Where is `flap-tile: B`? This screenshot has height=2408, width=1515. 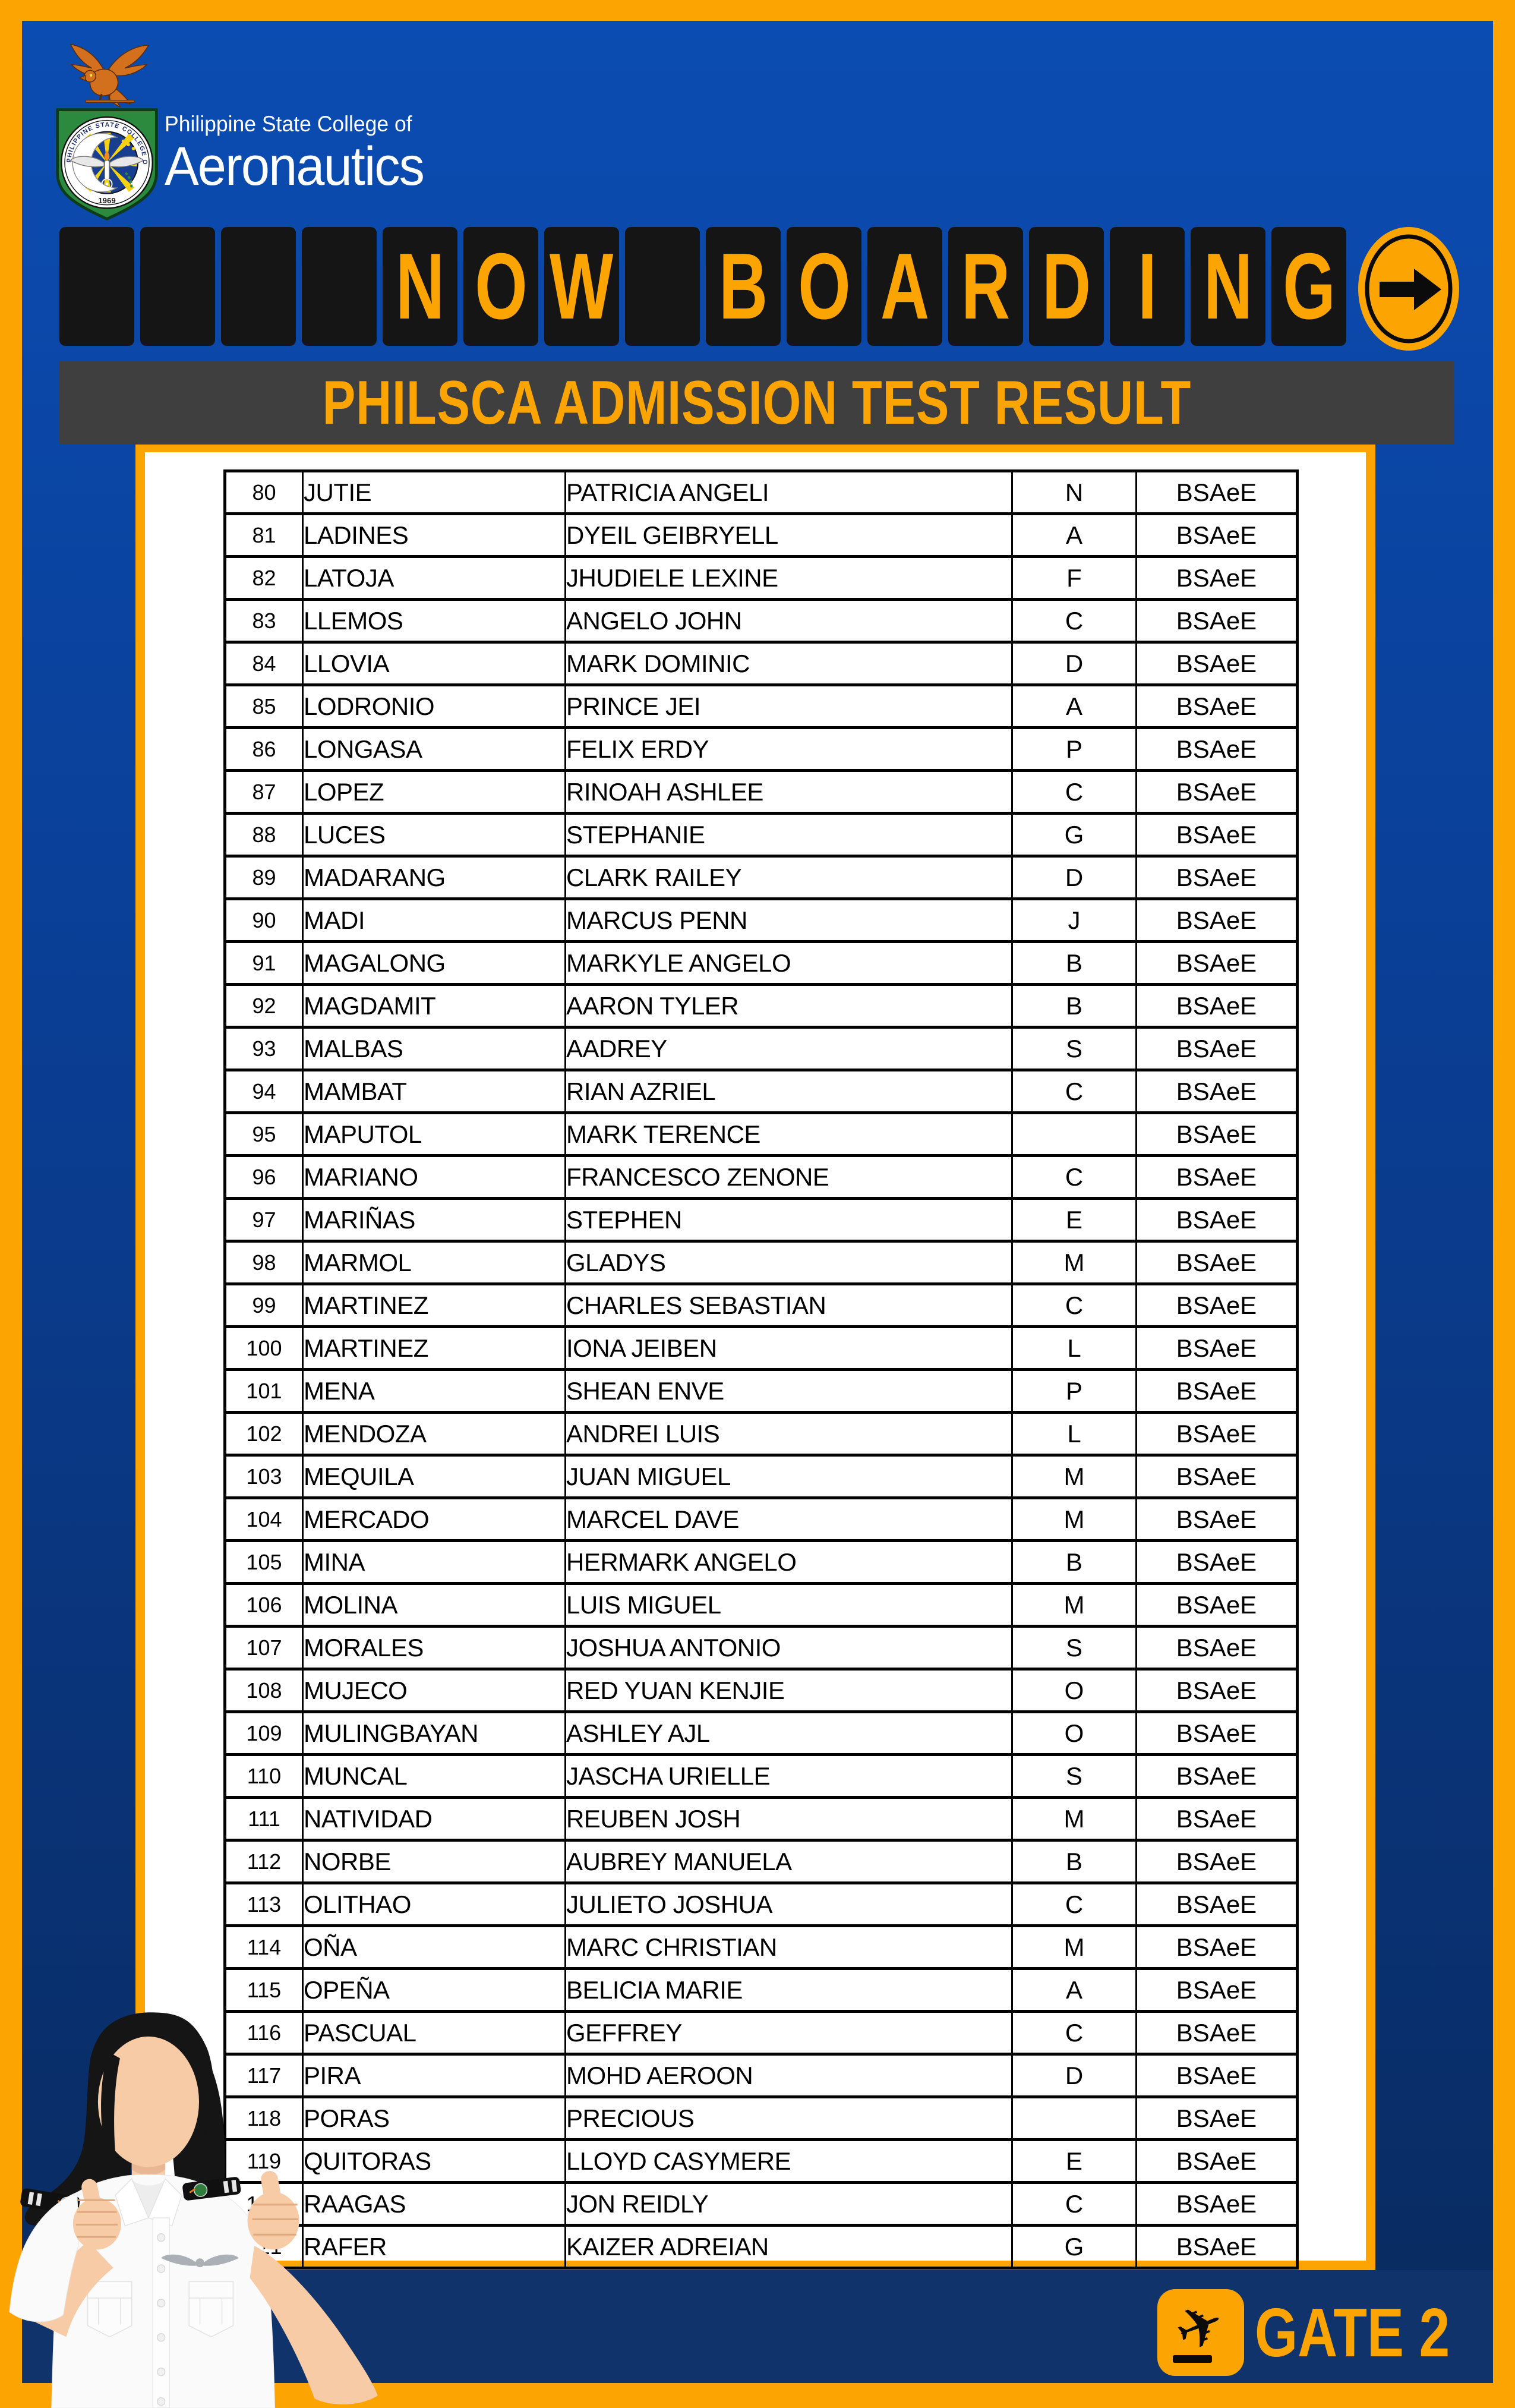
flap-tile: B is located at coordinates (743, 286).